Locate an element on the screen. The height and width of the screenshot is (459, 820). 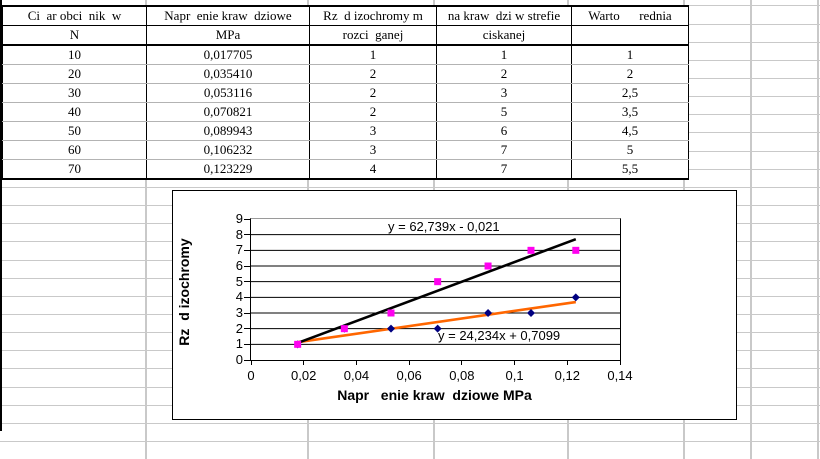
cell-compression: 3 is located at coordinates (504, 93).